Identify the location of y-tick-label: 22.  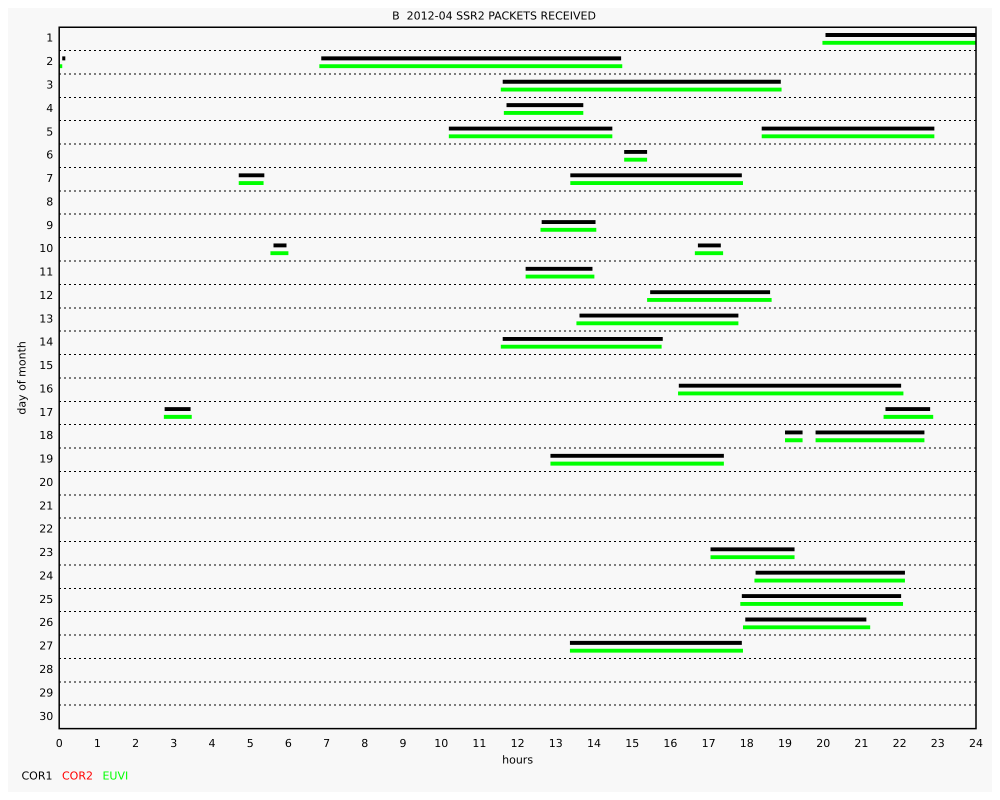
(46, 529).